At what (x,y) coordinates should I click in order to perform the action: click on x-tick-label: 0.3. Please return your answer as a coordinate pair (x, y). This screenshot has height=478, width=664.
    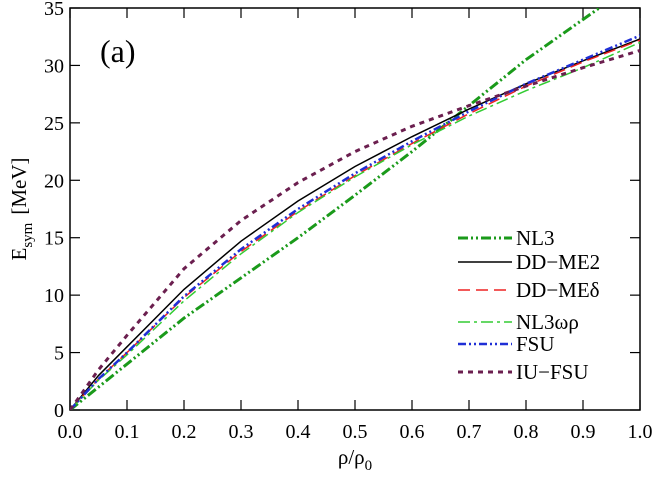
    Looking at the image, I should click on (241, 432).